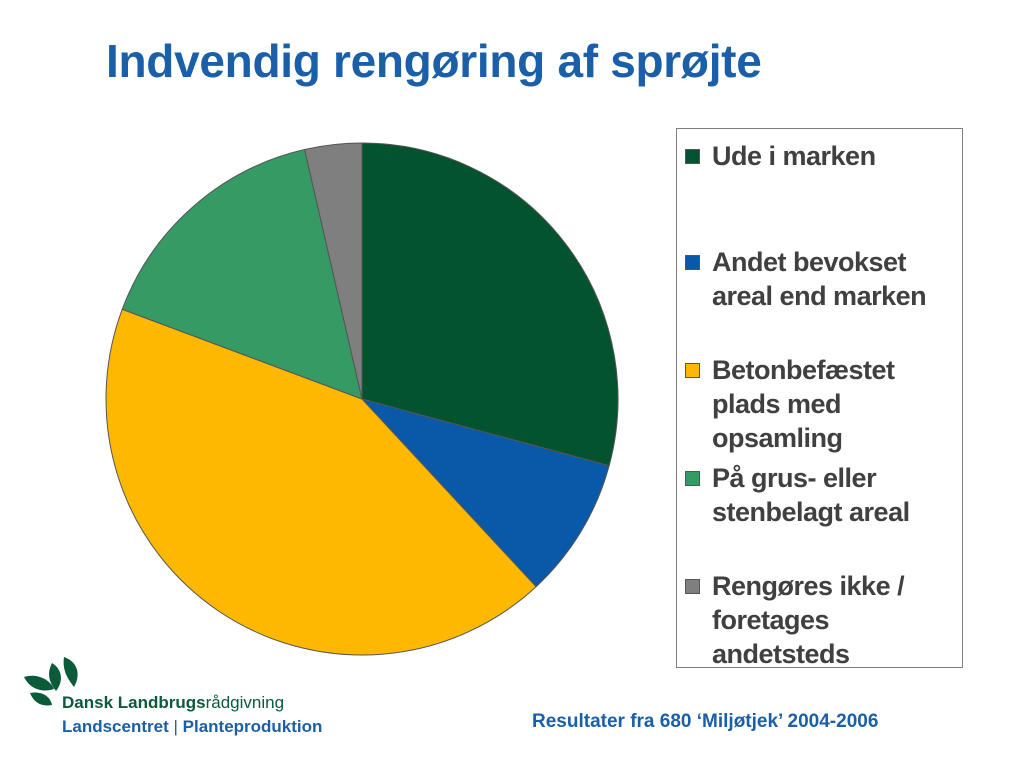 The height and width of the screenshot is (768, 1024). I want to click on legend-label: På grus- eller stenbelagt areal, so click(811, 495).